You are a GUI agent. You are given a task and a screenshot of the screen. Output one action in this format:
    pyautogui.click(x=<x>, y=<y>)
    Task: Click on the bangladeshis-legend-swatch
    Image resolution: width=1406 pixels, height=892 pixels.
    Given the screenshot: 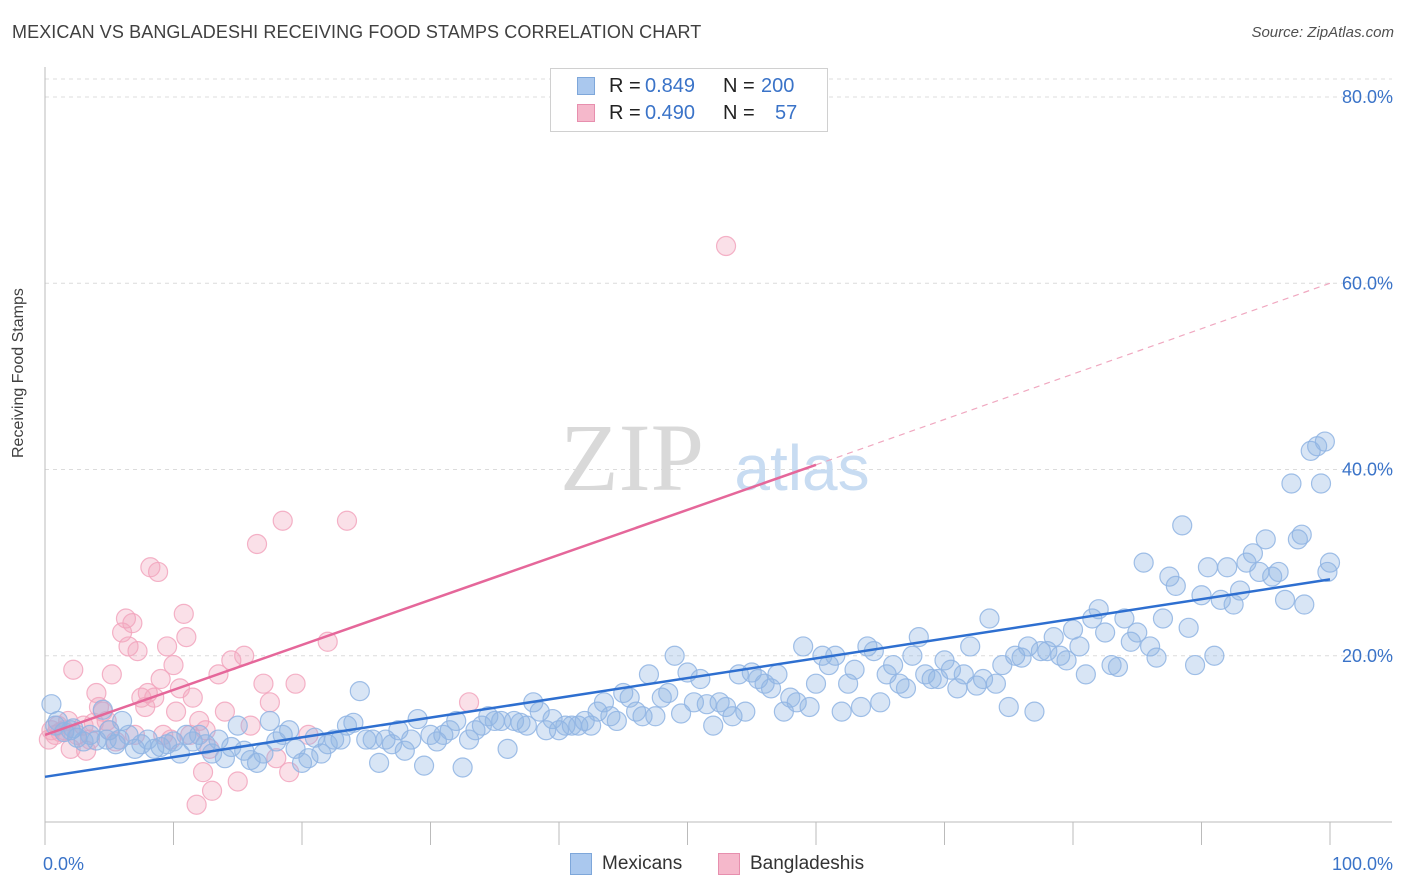 What is the action you would take?
    pyautogui.click(x=729, y=864)
    